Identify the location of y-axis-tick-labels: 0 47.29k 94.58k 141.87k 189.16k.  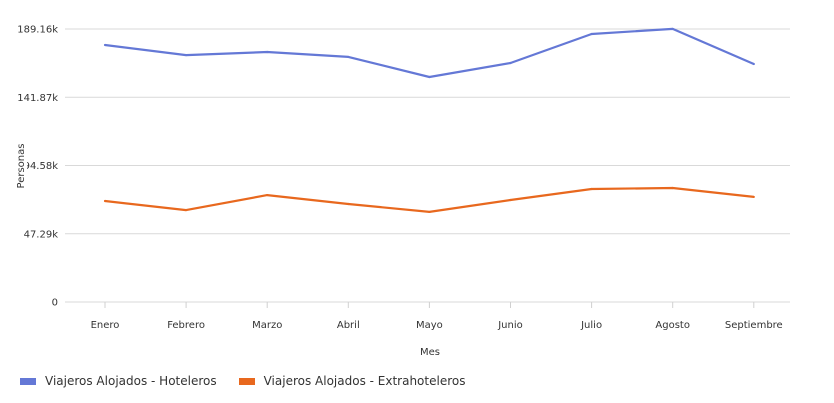
(37, 167).